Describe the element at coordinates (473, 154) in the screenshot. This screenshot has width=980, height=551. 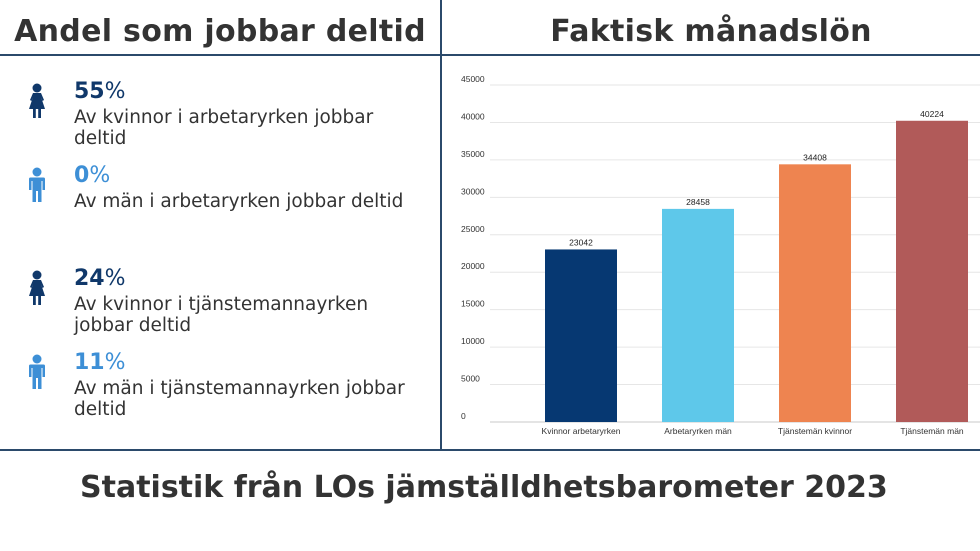
I see `y-tick-label: 35000` at that location.